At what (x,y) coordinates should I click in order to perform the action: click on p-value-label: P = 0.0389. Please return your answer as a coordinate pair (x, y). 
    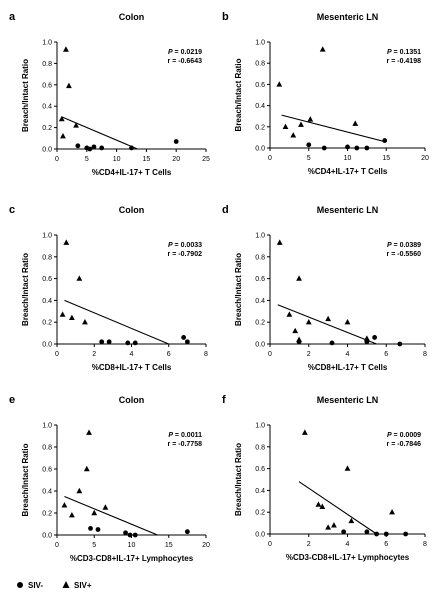
    Looking at the image, I should click on (404, 245).